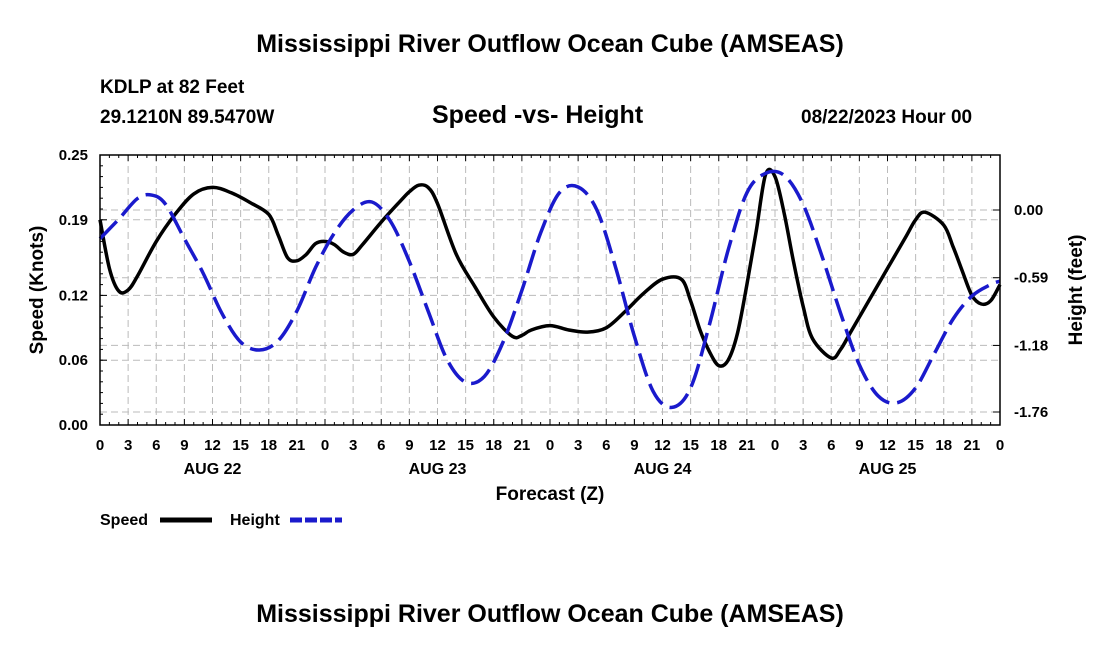 The width and height of the screenshot is (1100, 650). What do you see at coordinates (124, 520) in the screenshot?
I see `legend-speed-label: Speed` at bounding box center [124, 520].